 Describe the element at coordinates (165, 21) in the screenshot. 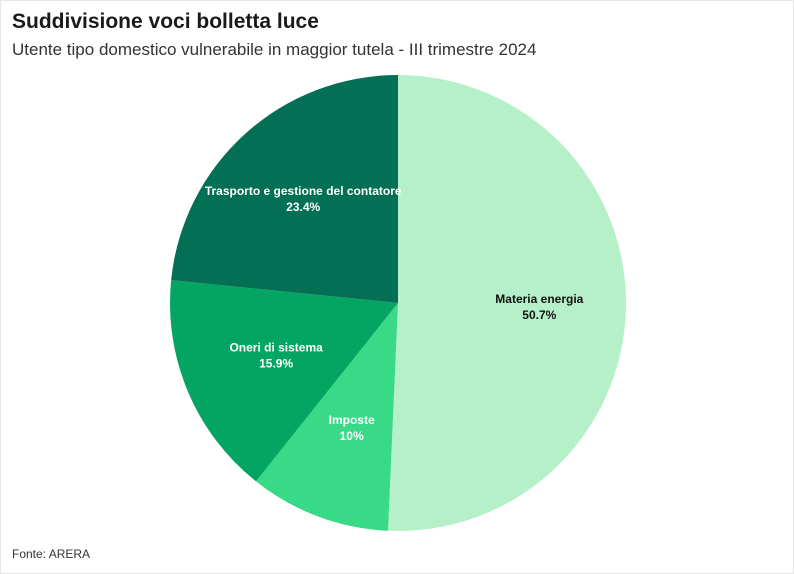

I see `chart-title: Suddivisione voci bolletta luce` at that location.